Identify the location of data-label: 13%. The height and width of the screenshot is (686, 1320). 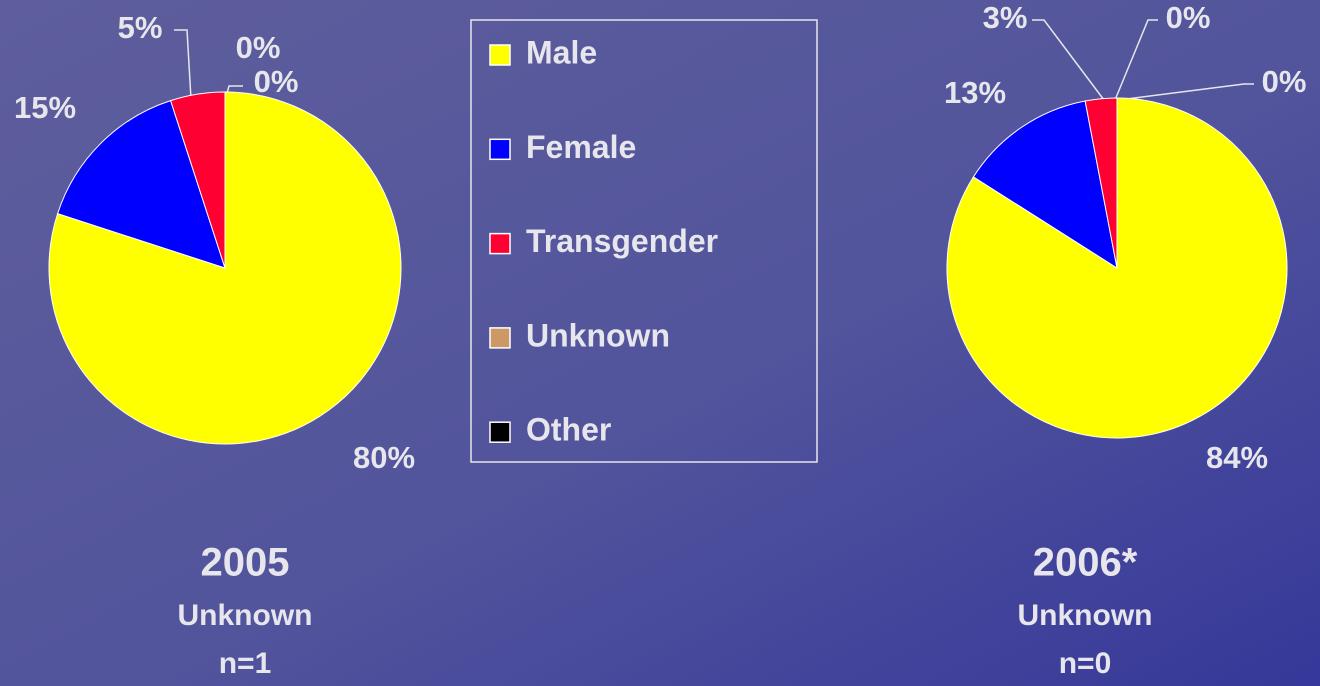
(975, 92).